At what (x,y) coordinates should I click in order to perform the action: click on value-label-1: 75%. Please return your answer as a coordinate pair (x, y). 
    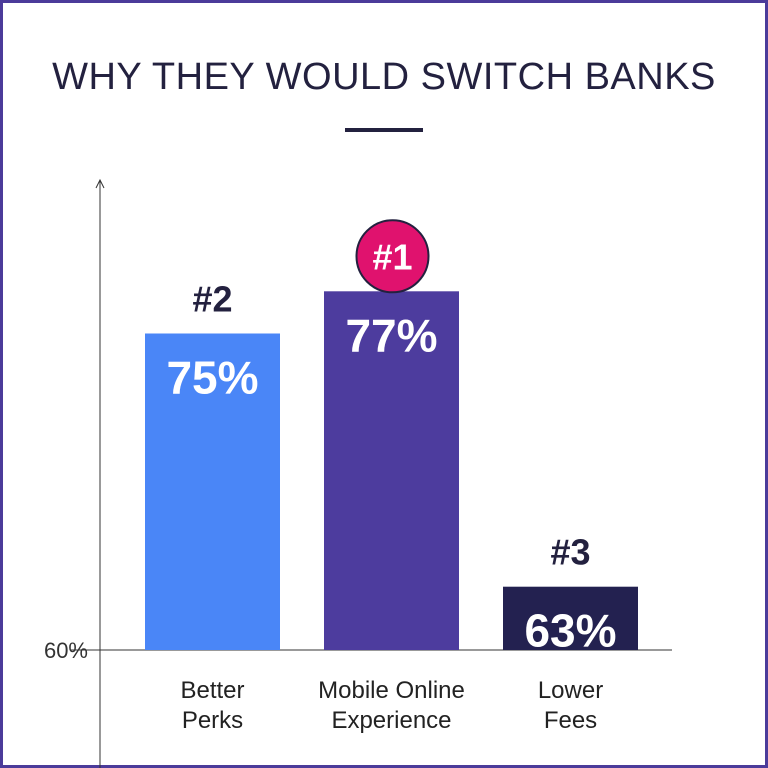
    Looking at the image, I should click on (212, 378).